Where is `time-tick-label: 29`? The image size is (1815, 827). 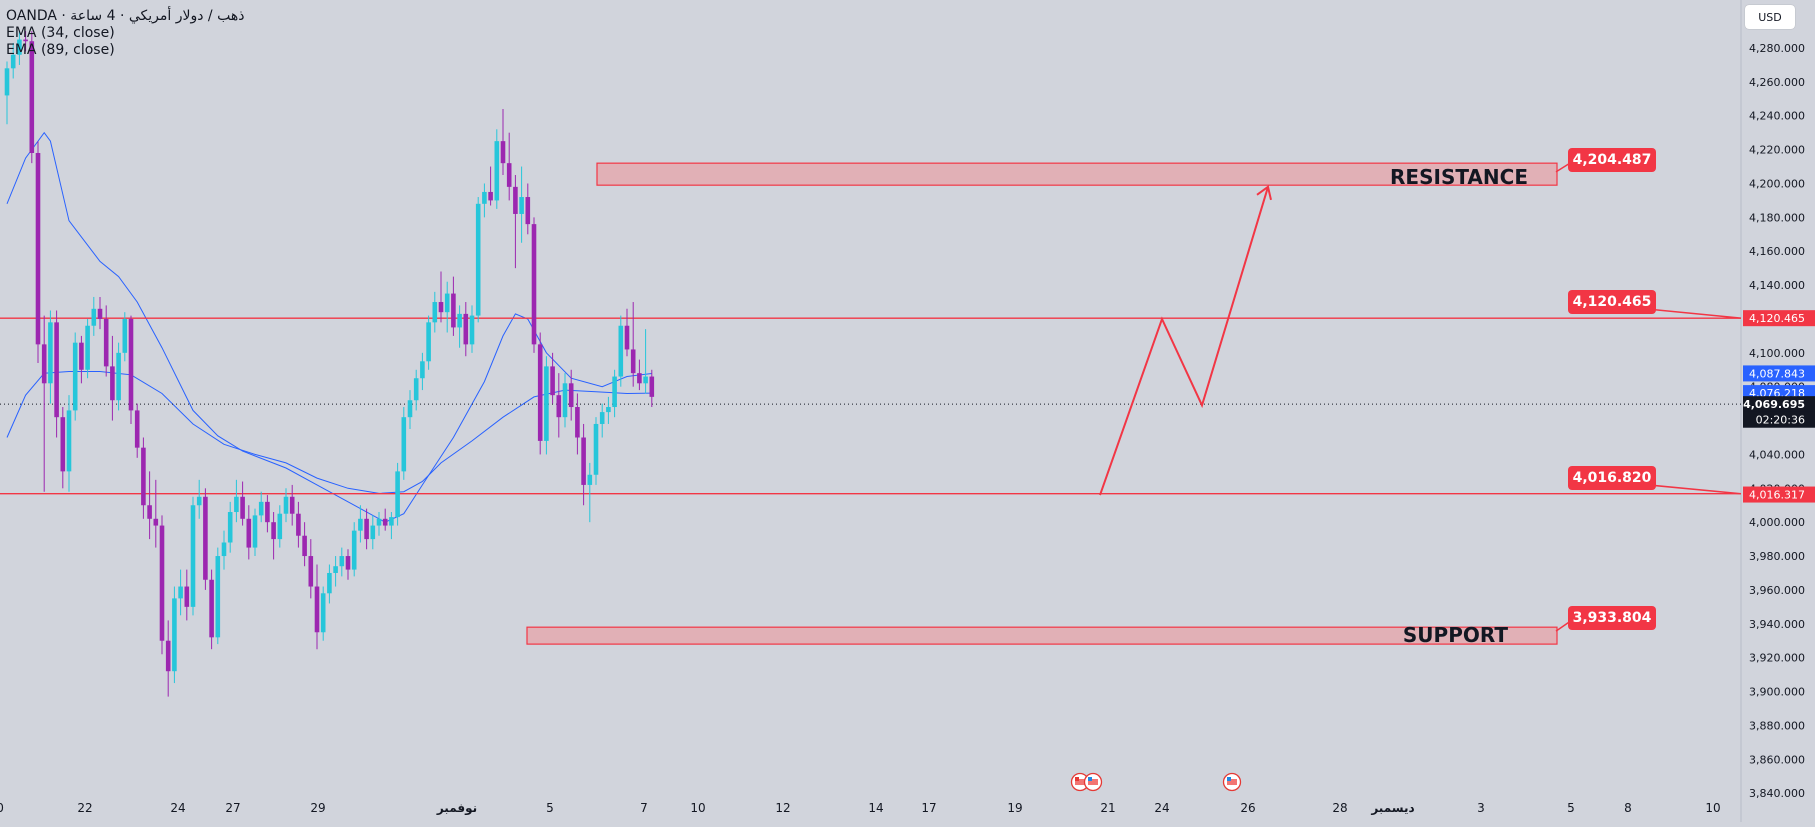 time-tick-label: 29 is located at coordinates (317, 808).